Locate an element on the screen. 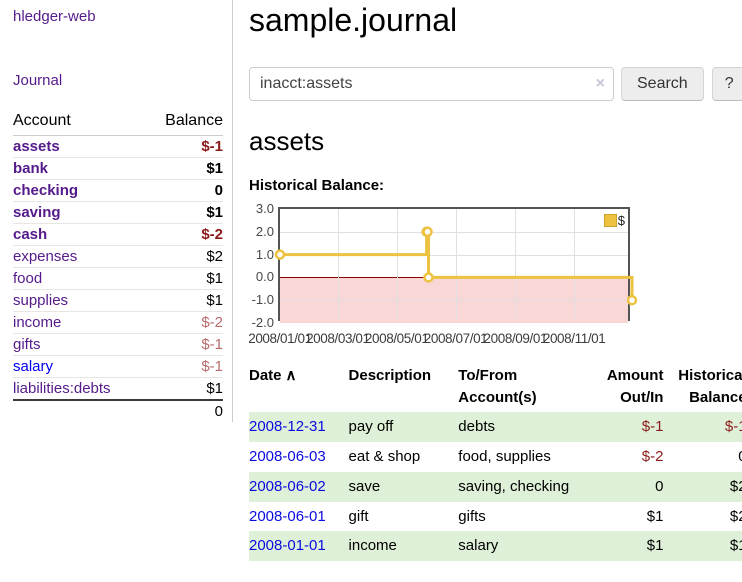  register-row: 2008-12-31 pay off debts $-1 $-1 is located at coordinates (495, 427).